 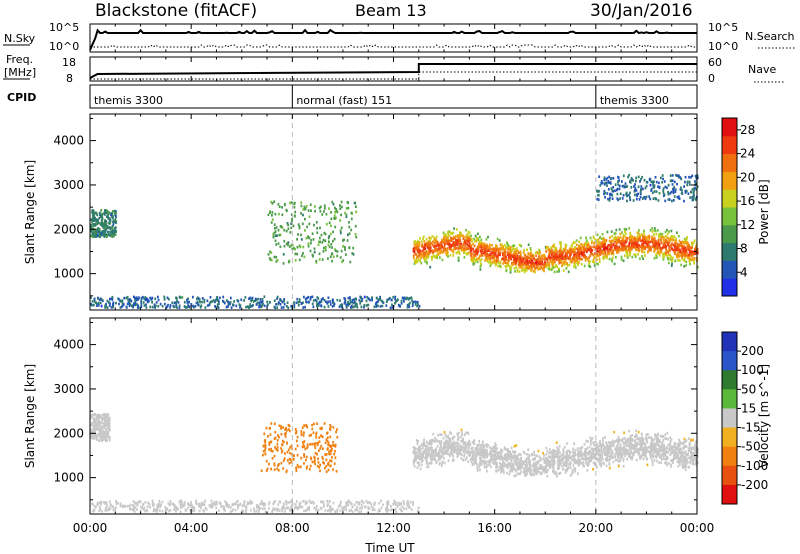 What do you see at coordinates (30, 212) in the screenshot?
I see `power-y-label: Slant Range [km]` at bounding box center [30, 212].